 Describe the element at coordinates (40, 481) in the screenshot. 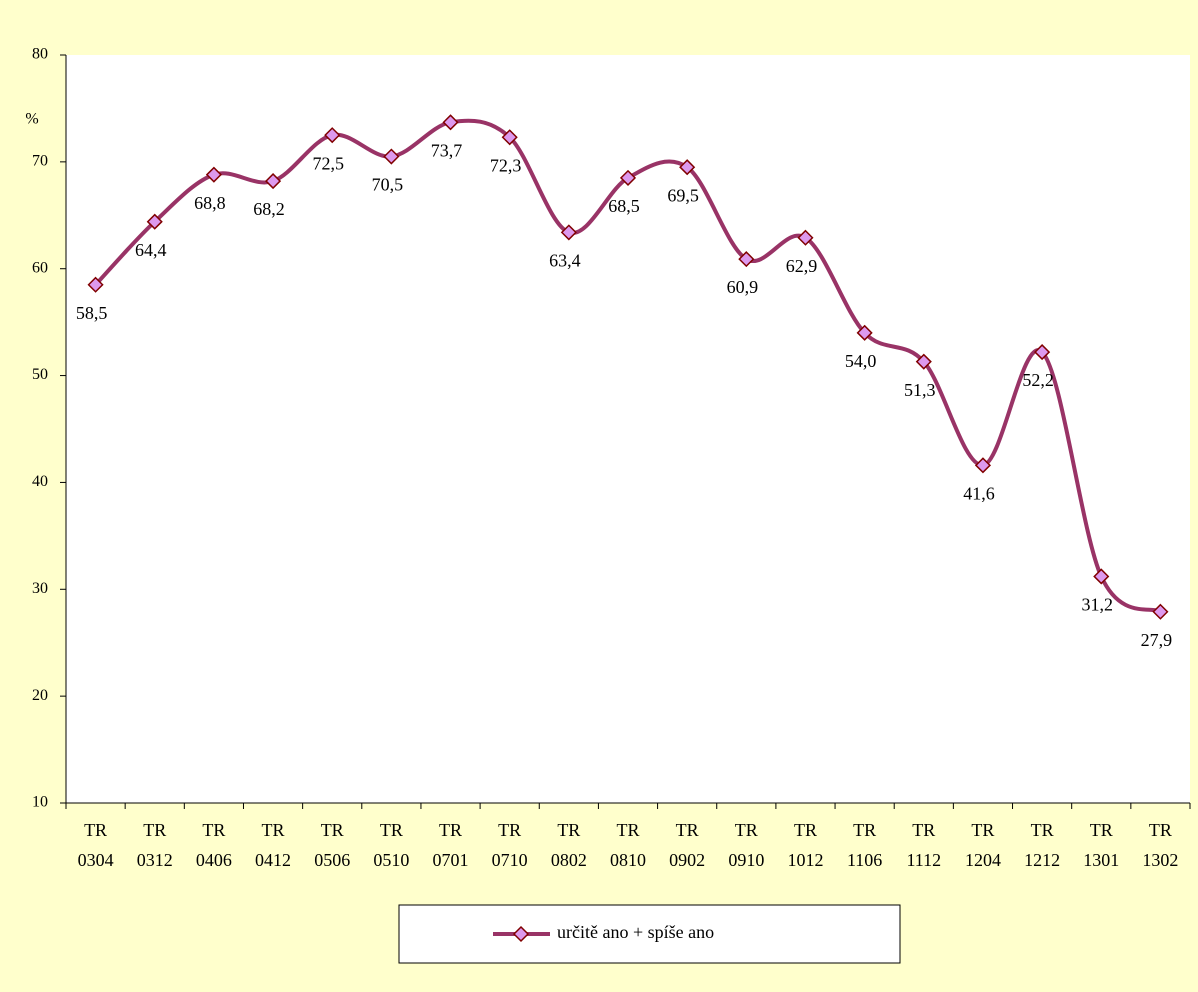

I see `y-tick-label: 40` at that location.